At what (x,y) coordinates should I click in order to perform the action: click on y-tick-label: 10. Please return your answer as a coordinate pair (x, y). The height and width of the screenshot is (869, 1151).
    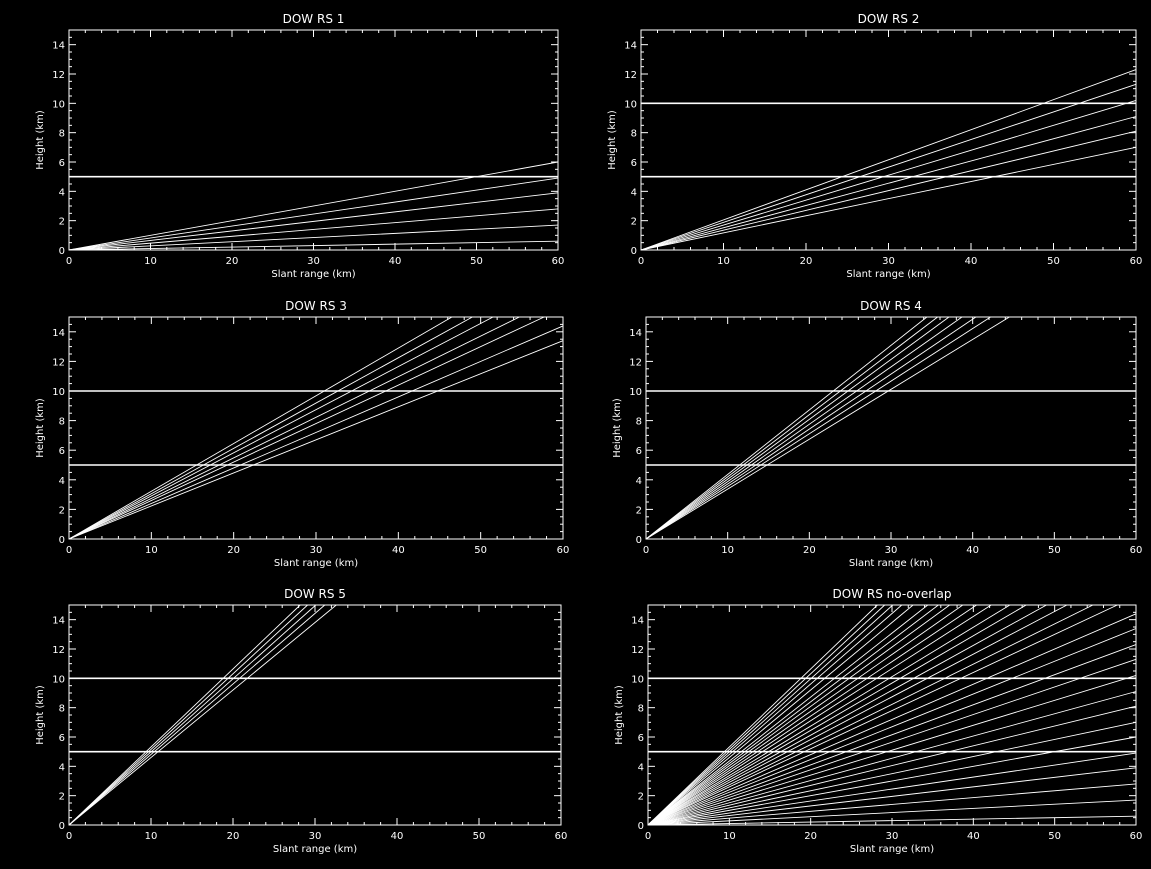
    Looking at the image, I should click on (637, 679).